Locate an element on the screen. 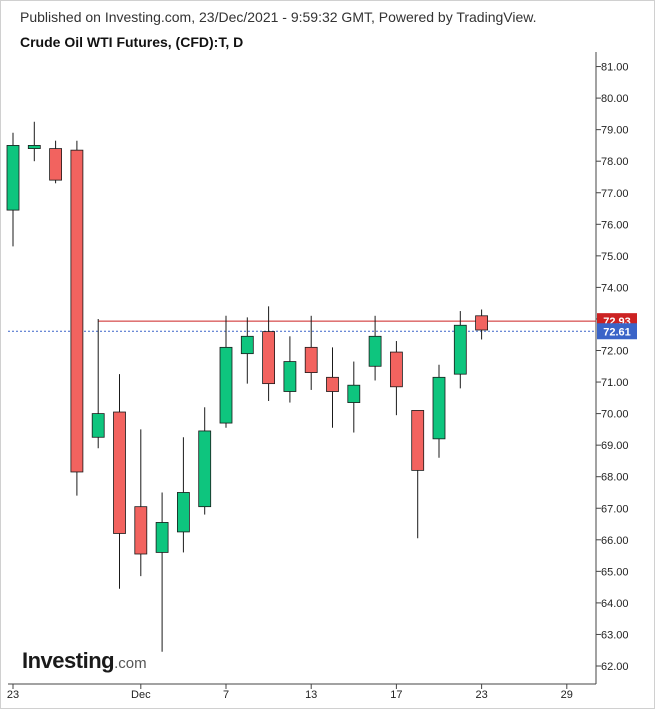  y-tick-label: 71.00 is located at coordinates (615, 383).